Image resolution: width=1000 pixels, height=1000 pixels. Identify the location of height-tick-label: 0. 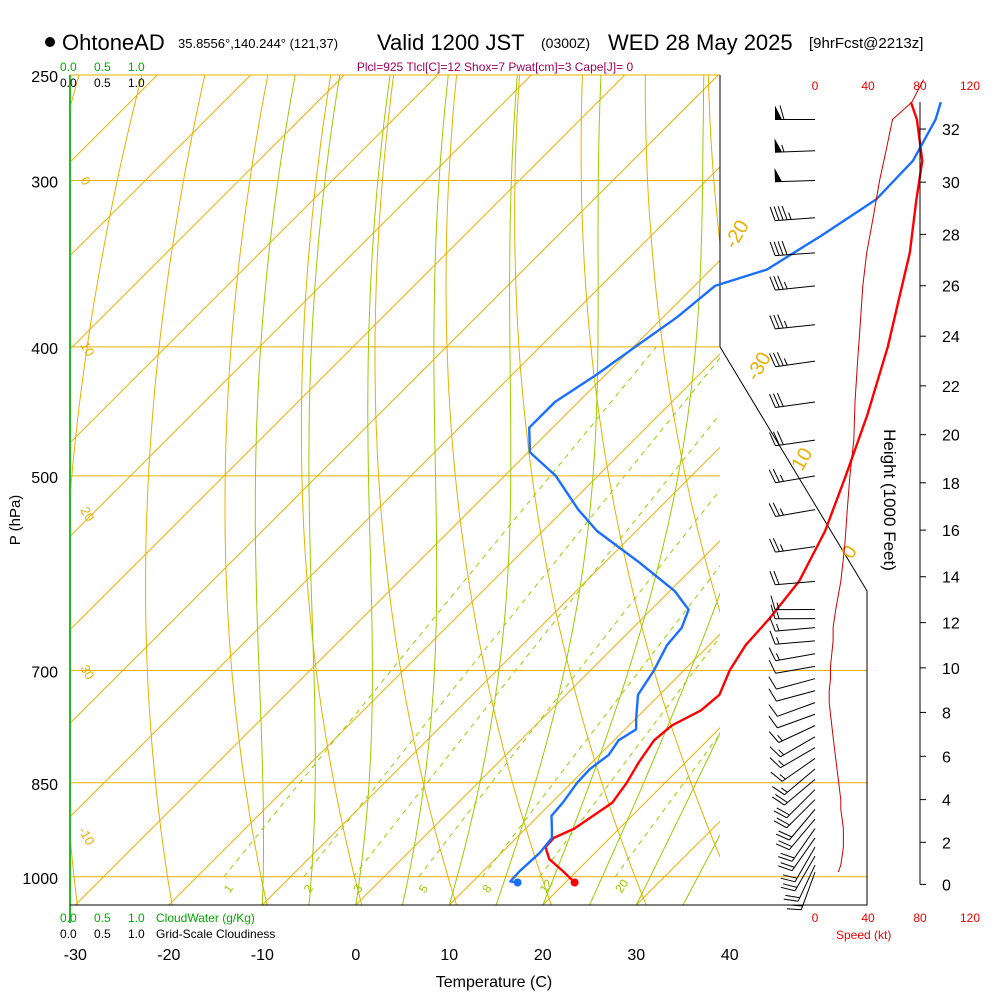
(946, 885).